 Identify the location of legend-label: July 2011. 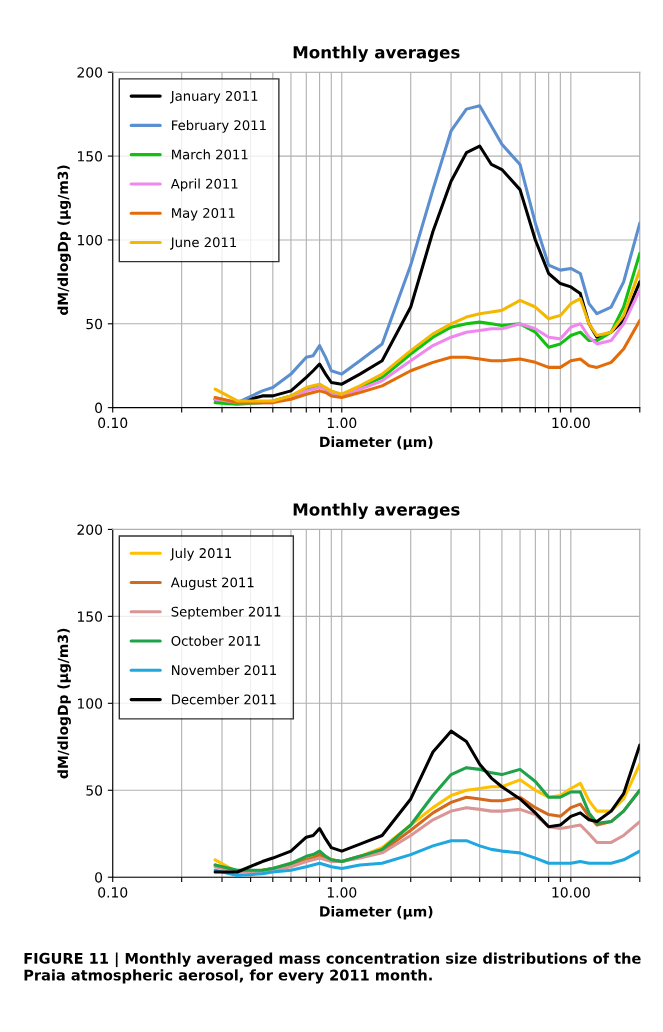
(201, 554).